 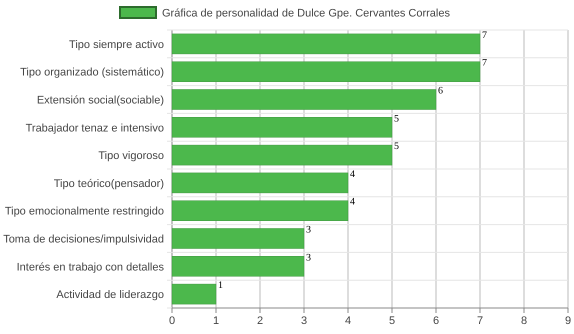 I want to click on x-tick-label: 1, so click(x=216, y=321).